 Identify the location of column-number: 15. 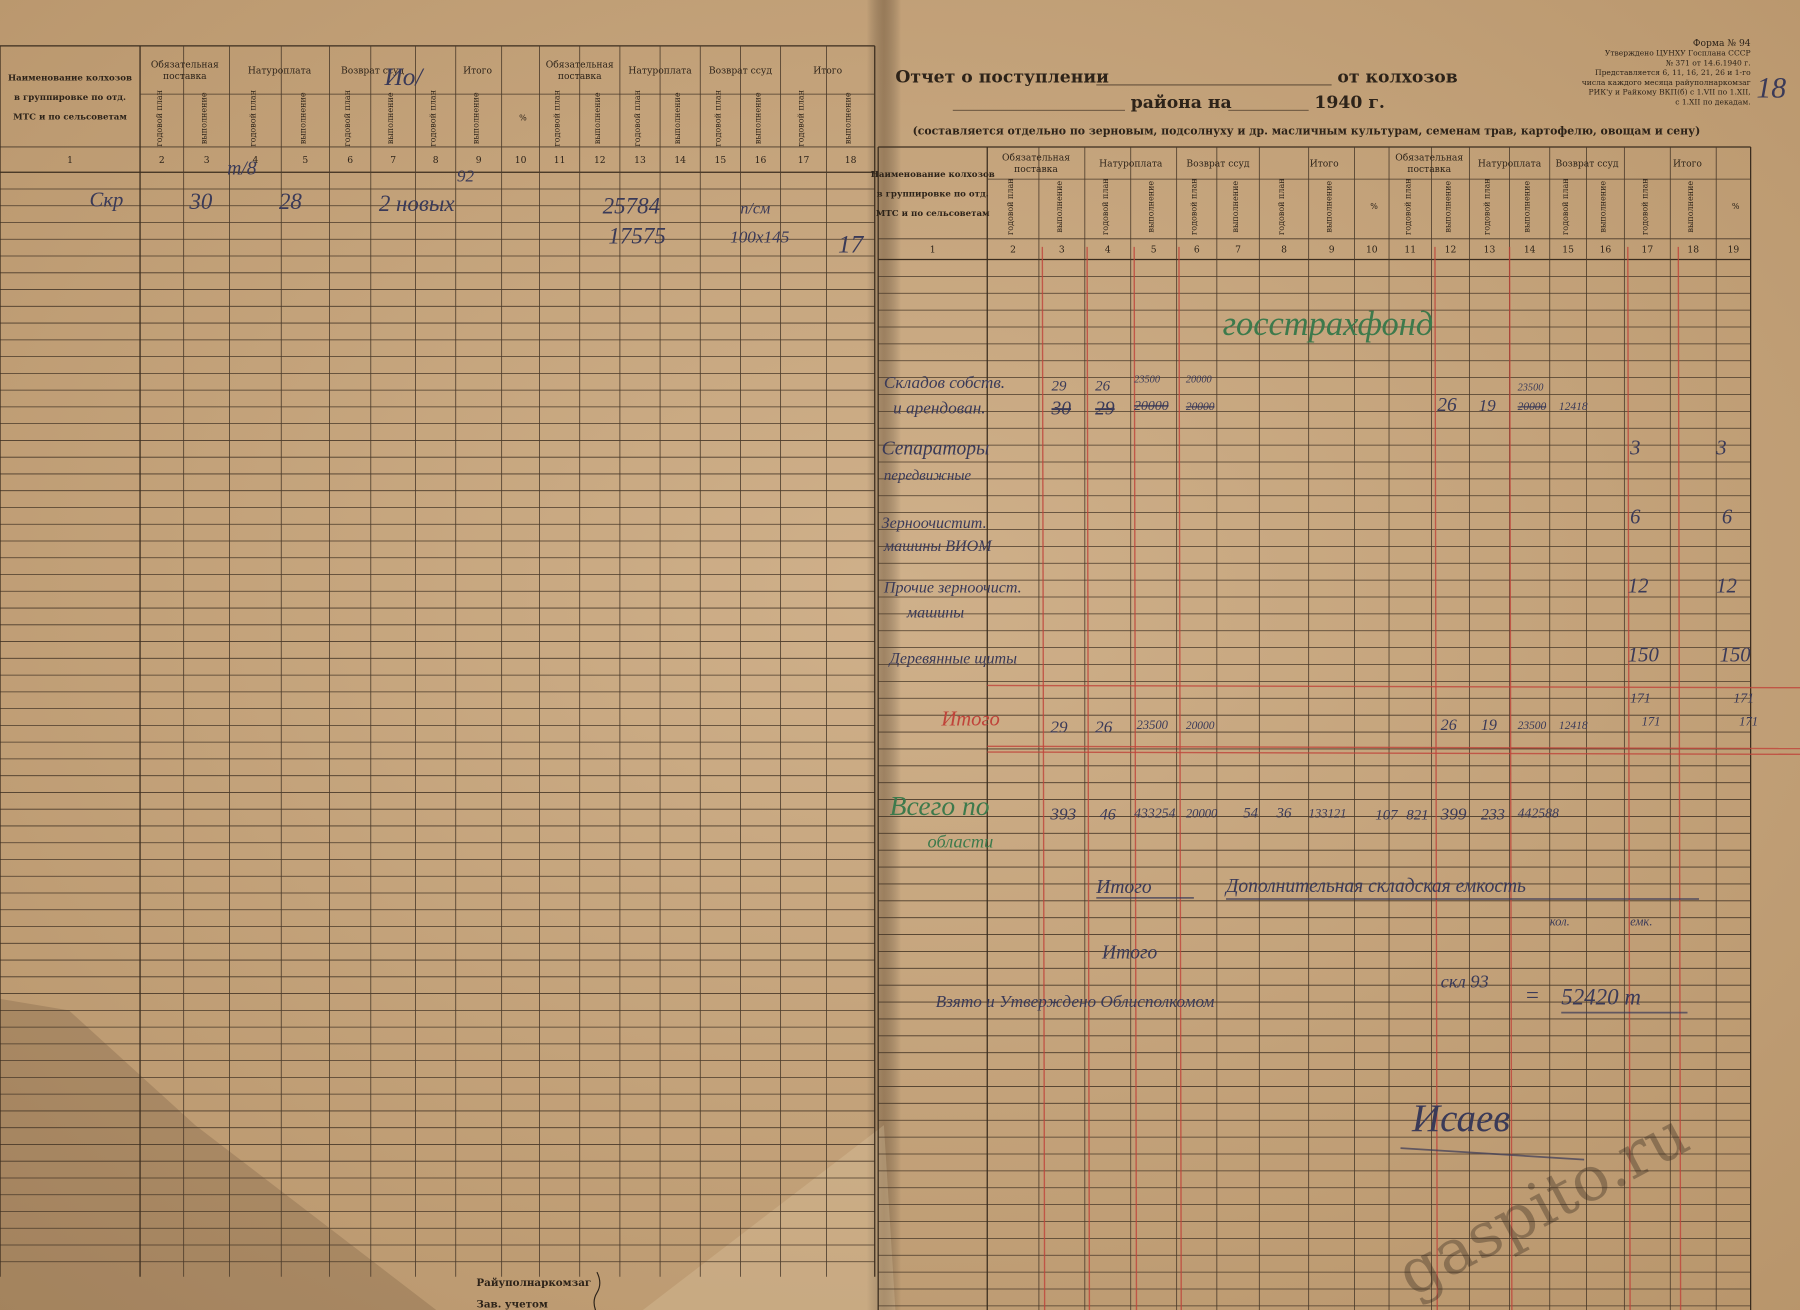
(1568, 250).